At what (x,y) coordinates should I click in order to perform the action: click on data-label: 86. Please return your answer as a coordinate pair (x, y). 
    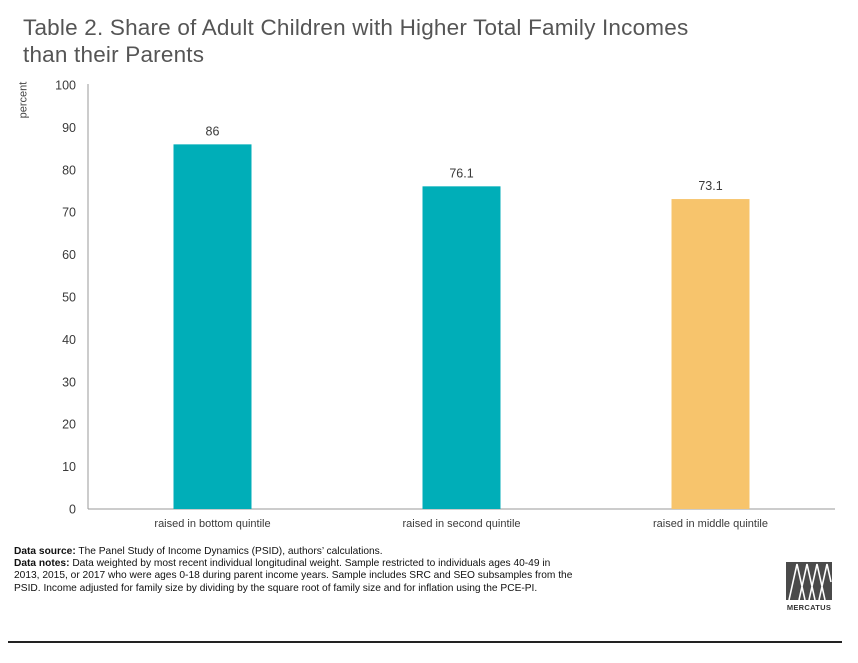
    Looking at the image, I should click on (213, 131).